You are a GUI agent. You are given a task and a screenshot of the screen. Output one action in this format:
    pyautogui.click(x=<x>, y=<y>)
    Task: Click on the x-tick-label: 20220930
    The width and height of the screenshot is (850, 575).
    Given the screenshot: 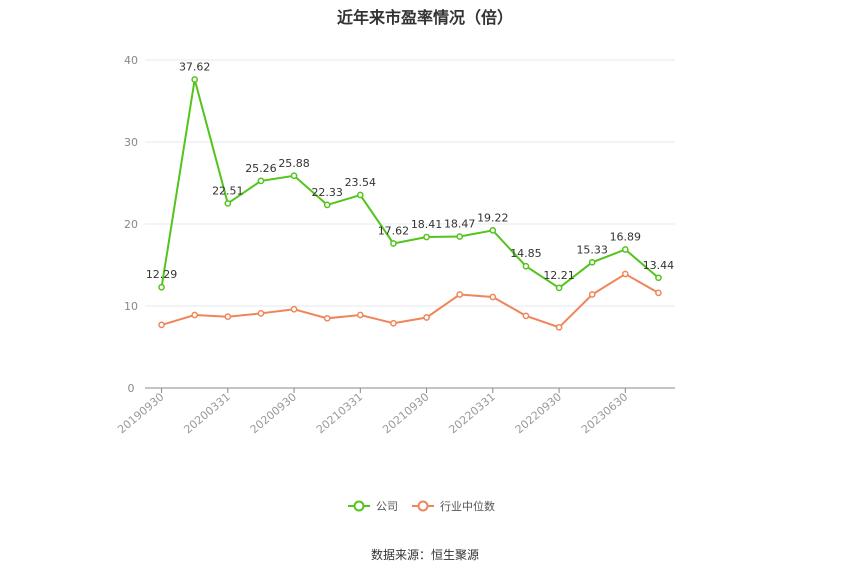 What is the action you would take?
    pyautogui.click(x=538, y=413)
    